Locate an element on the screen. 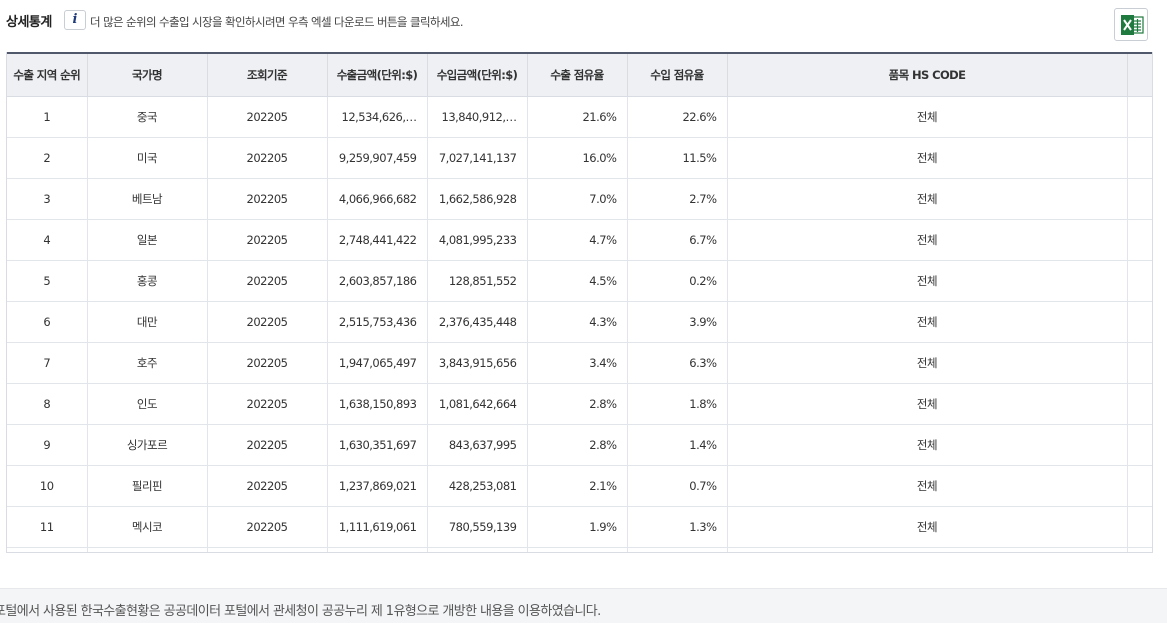 The height and width of the screenshot is (623, 1167). cell-import-amount: 428,253,081 is located at coordinates (477, 486).